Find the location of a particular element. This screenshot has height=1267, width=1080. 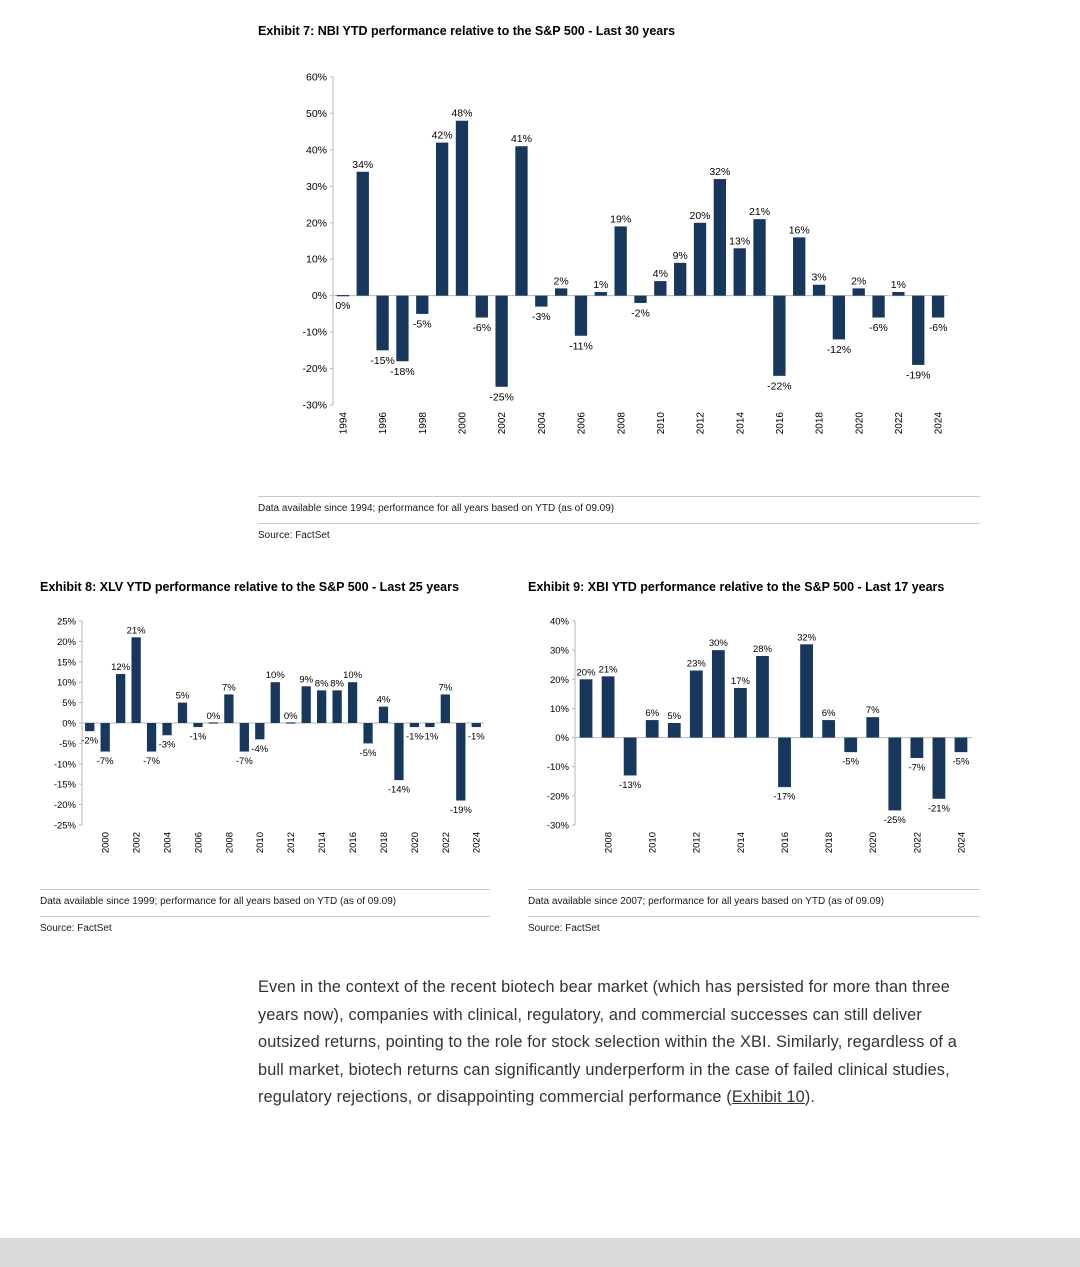

x-tick-label: 1994 is located at coordinates (344, 423).